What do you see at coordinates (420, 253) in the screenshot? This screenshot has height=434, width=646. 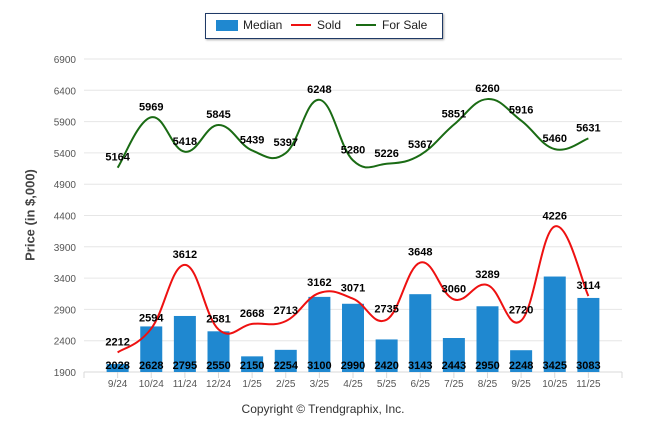 I see `sold-data-label: 3648` at bounding box center [420, 253].